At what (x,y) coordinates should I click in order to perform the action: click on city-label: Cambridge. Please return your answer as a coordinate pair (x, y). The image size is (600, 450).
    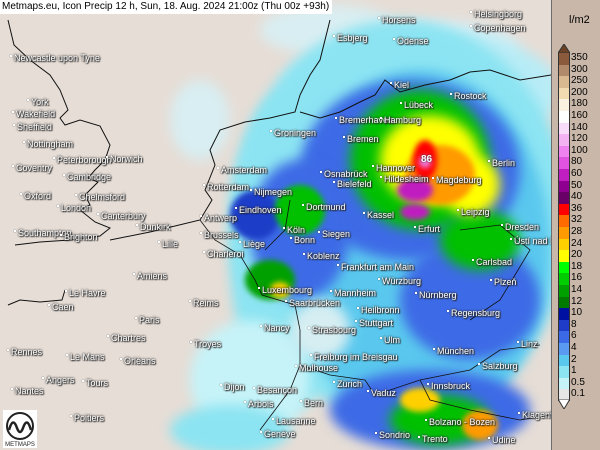
    Looking at the image, I should click on (87, 177).